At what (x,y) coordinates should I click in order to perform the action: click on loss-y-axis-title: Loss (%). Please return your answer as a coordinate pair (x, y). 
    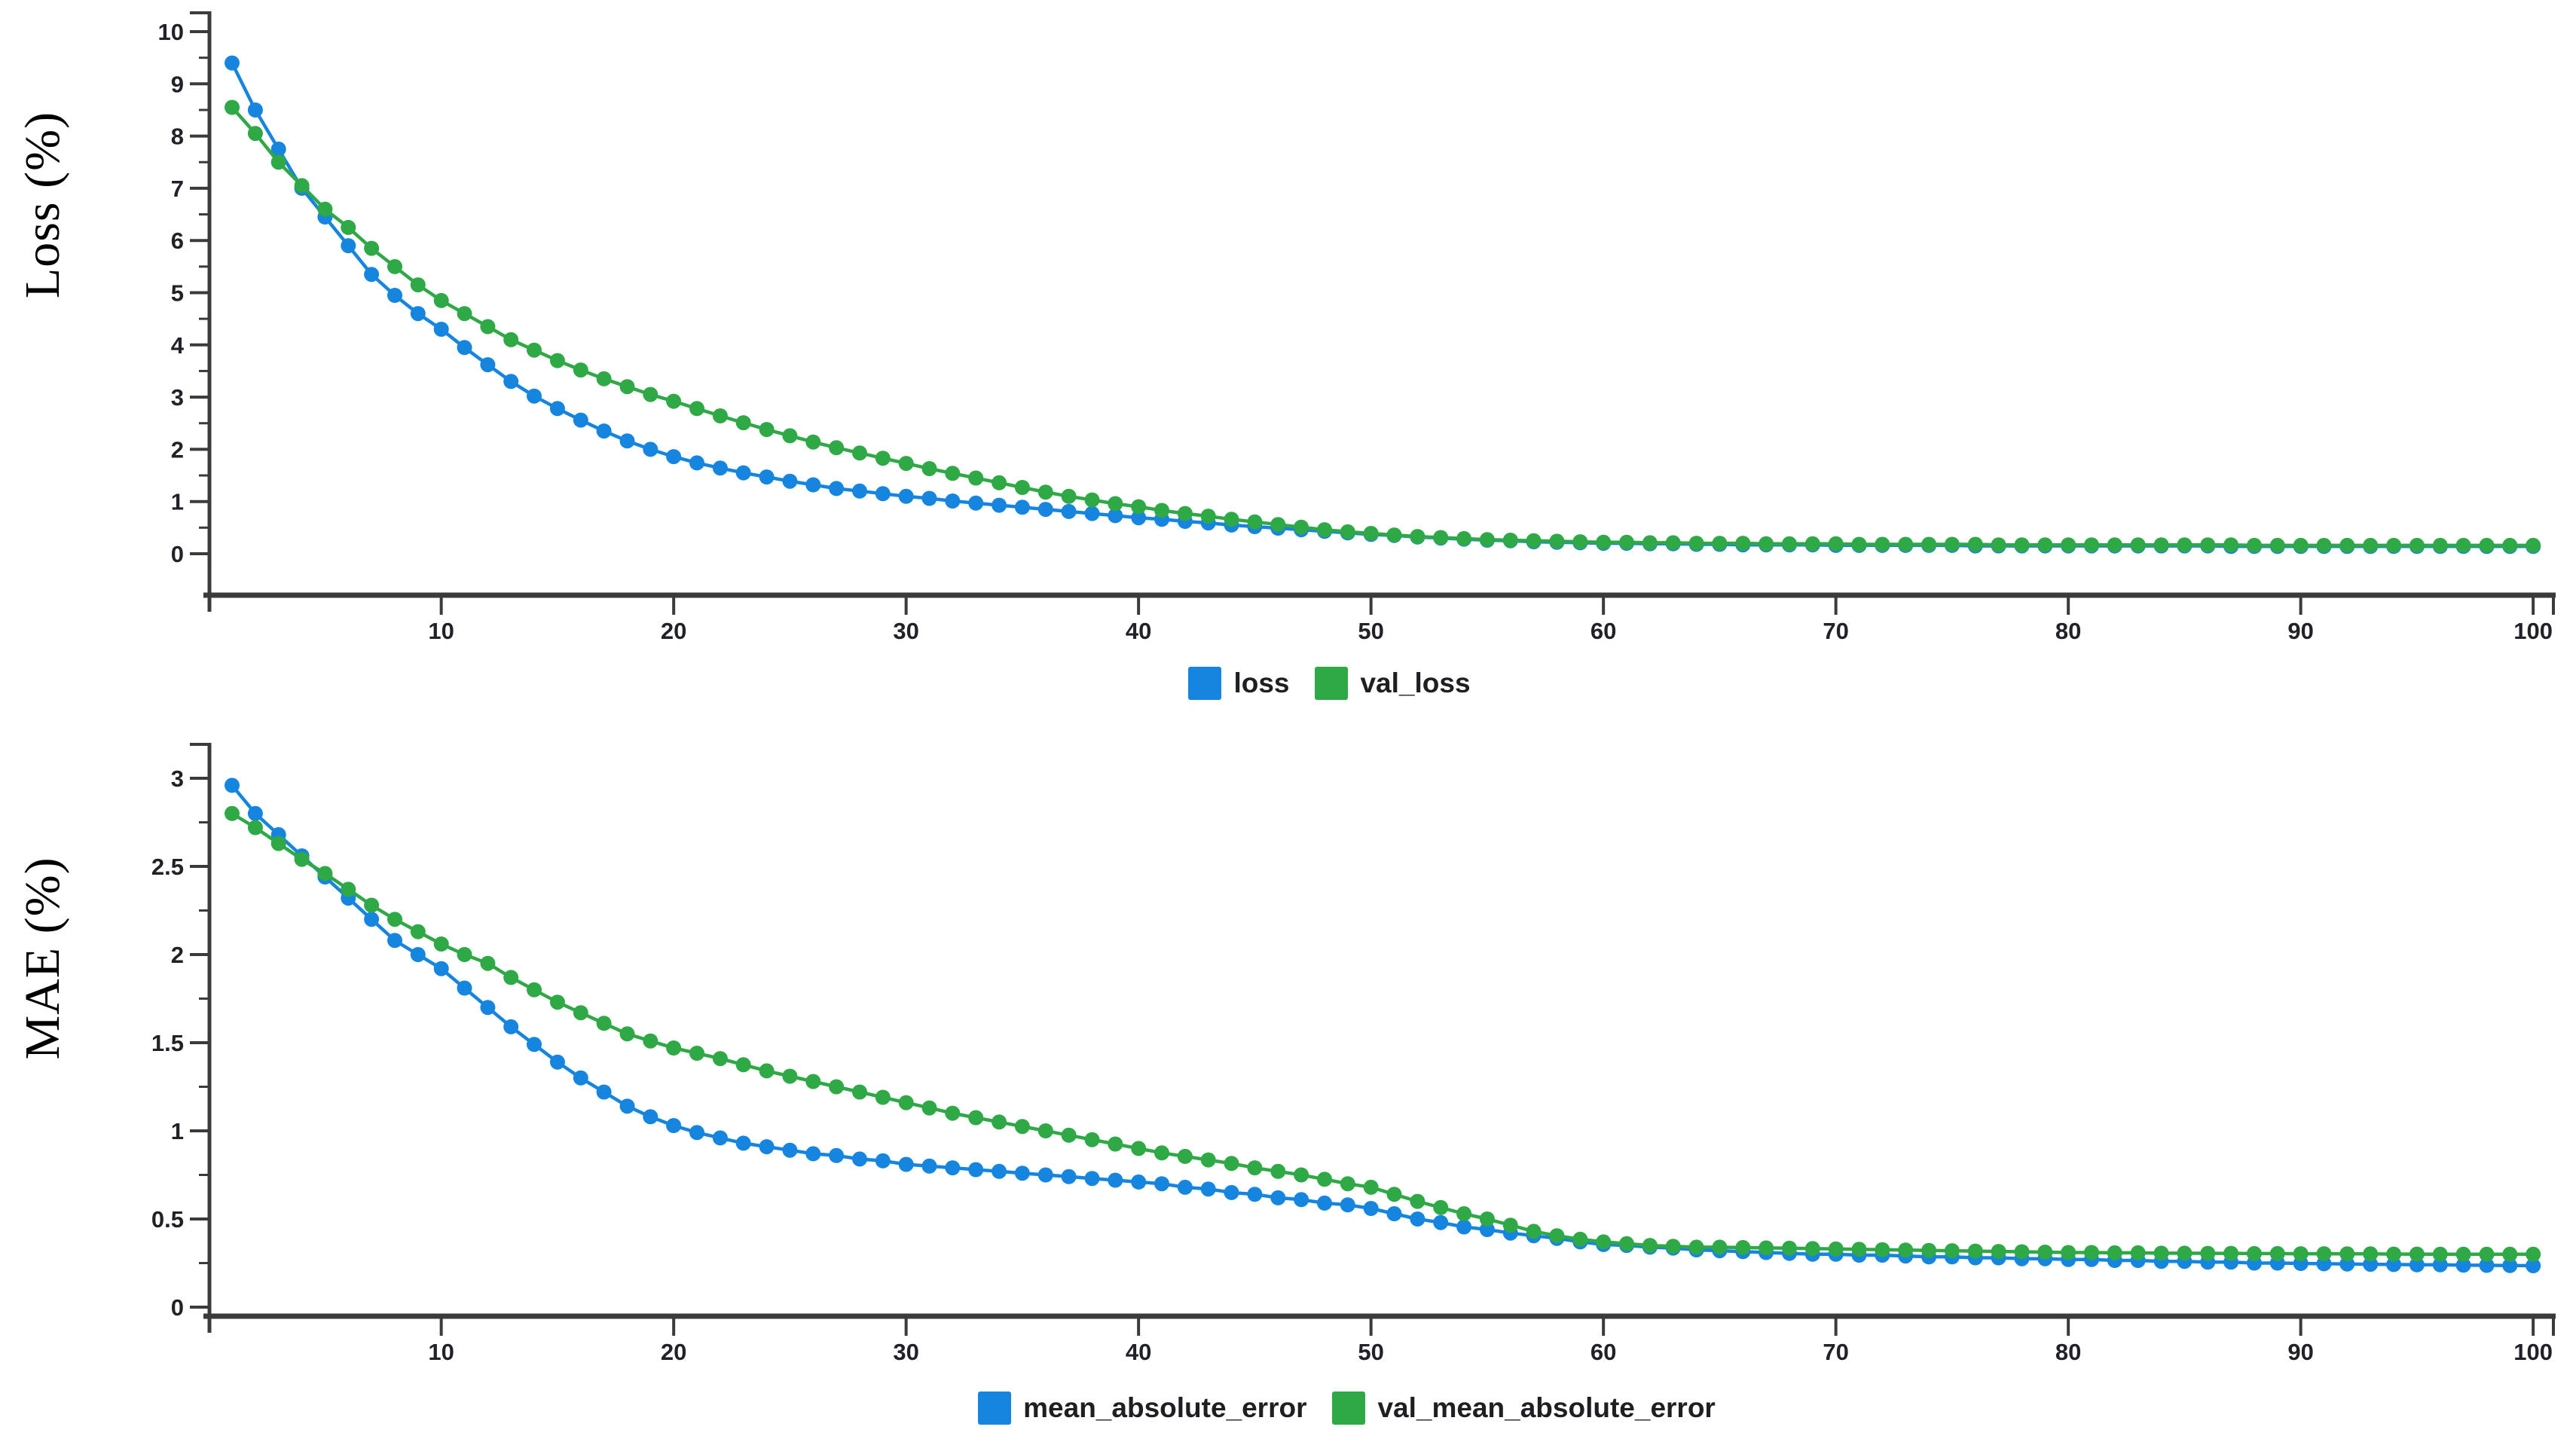
    Looking at the image, I should click on (42, 205).